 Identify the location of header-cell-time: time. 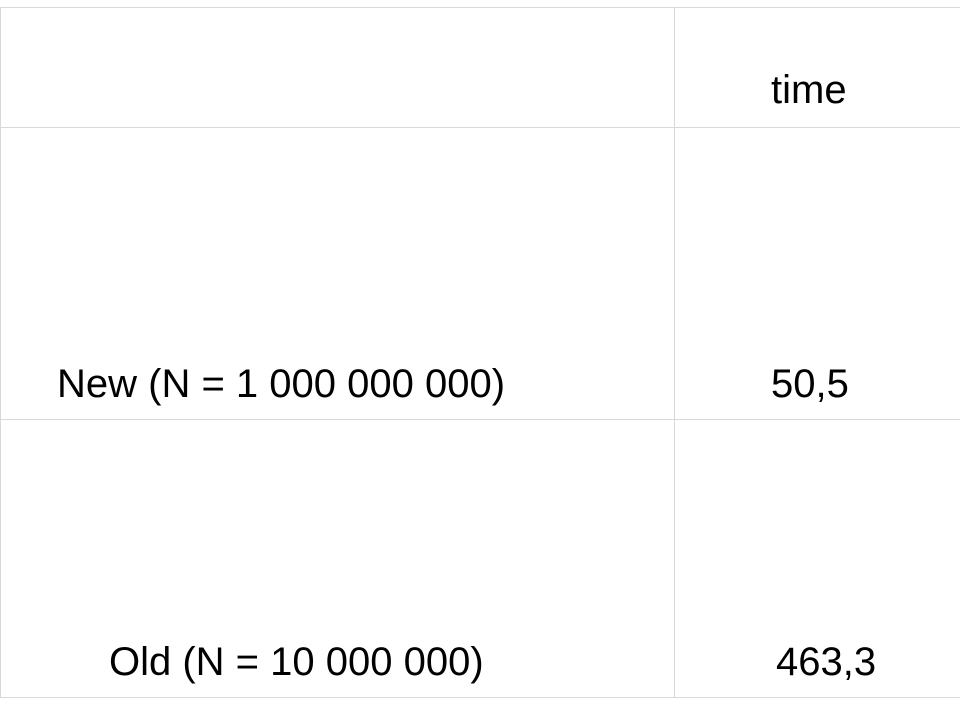
(809, 90).